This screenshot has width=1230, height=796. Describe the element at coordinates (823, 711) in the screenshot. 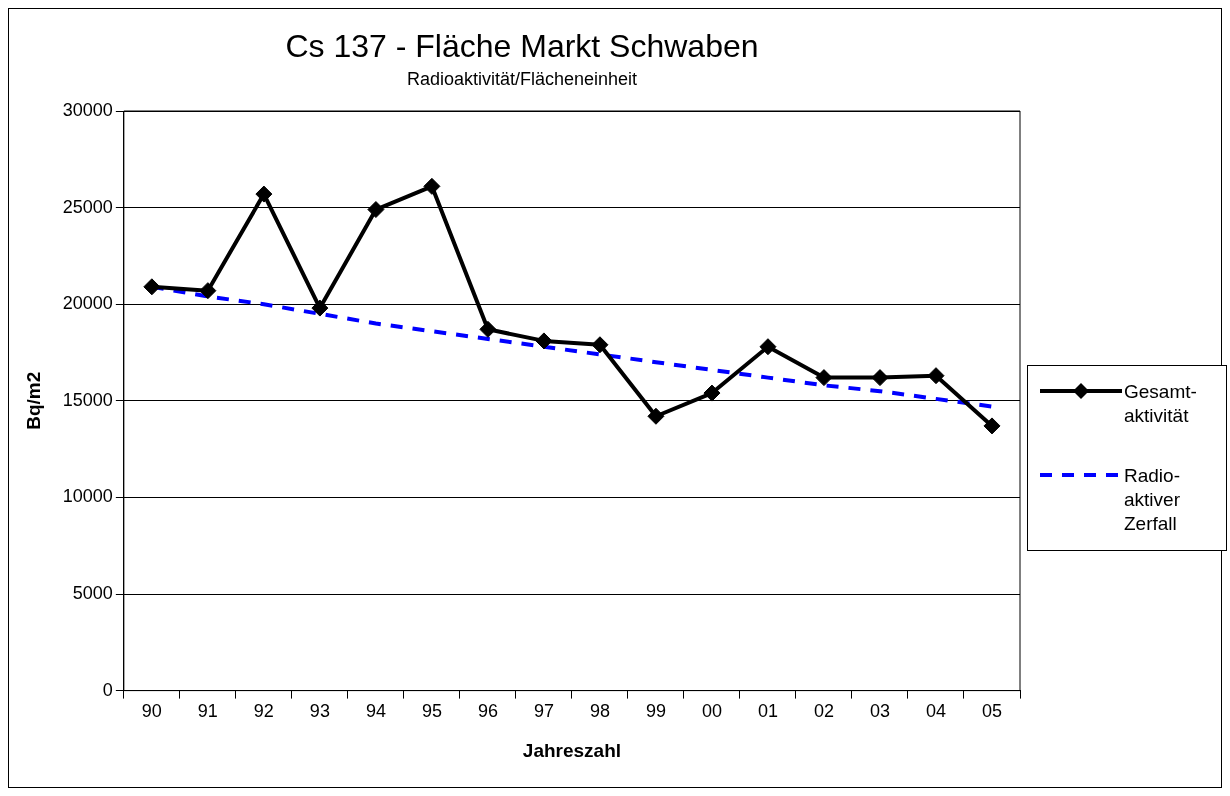

I see `x-tick-label: 02` at that location.